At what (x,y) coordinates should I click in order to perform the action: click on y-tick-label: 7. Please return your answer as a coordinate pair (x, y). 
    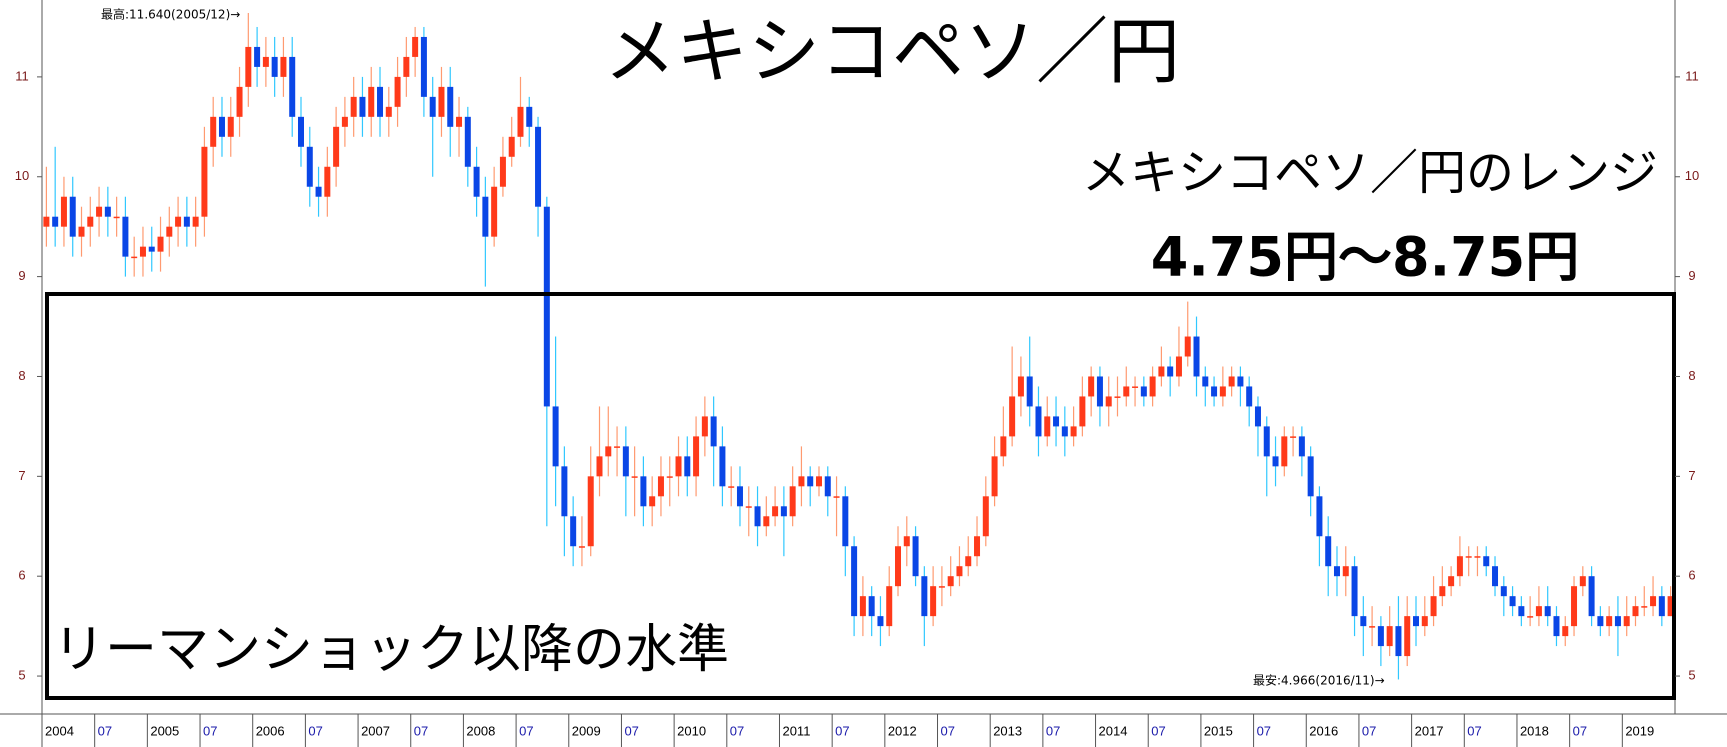
    Looking at the image, I should click on (21, 475).